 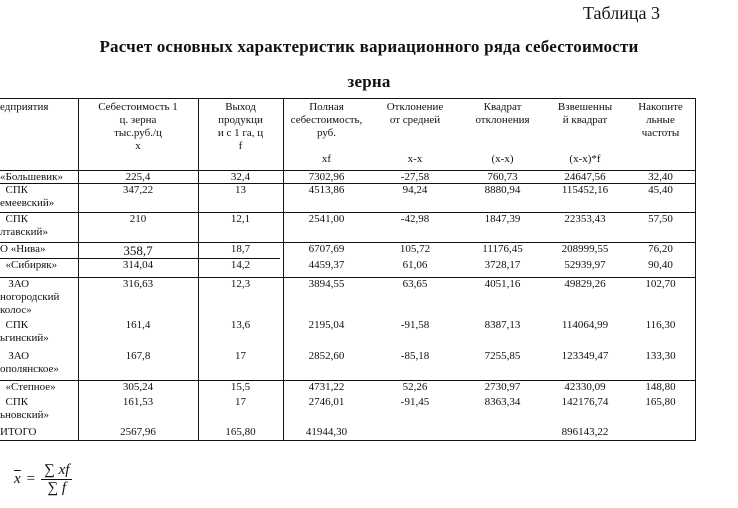 I want to click on table-cell: 210, so click(x=138, y=219).